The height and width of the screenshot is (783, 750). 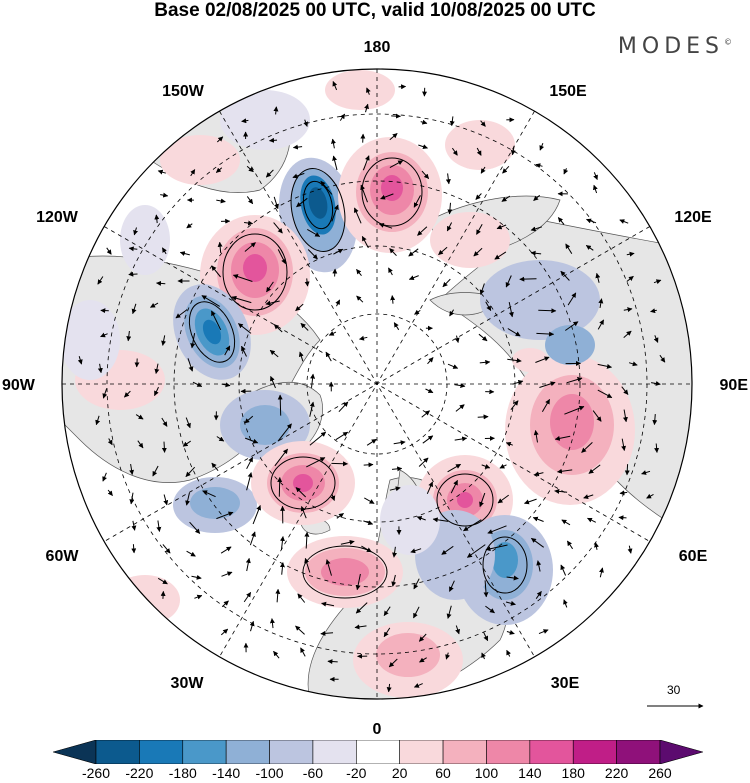 What do you see at coordinates (505, 565) in the screenshot?
I see `contour-line` at bounding box center [505, 565].